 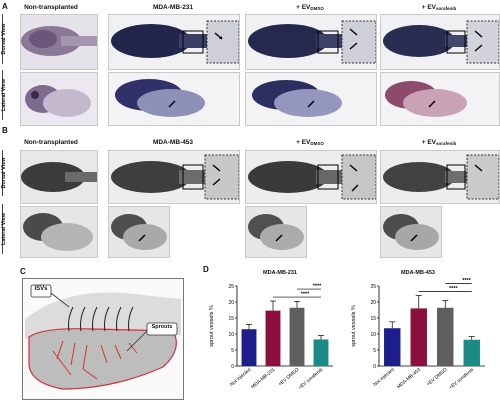 I want to click on panel-c-label: C, so click(x=23, y=271).